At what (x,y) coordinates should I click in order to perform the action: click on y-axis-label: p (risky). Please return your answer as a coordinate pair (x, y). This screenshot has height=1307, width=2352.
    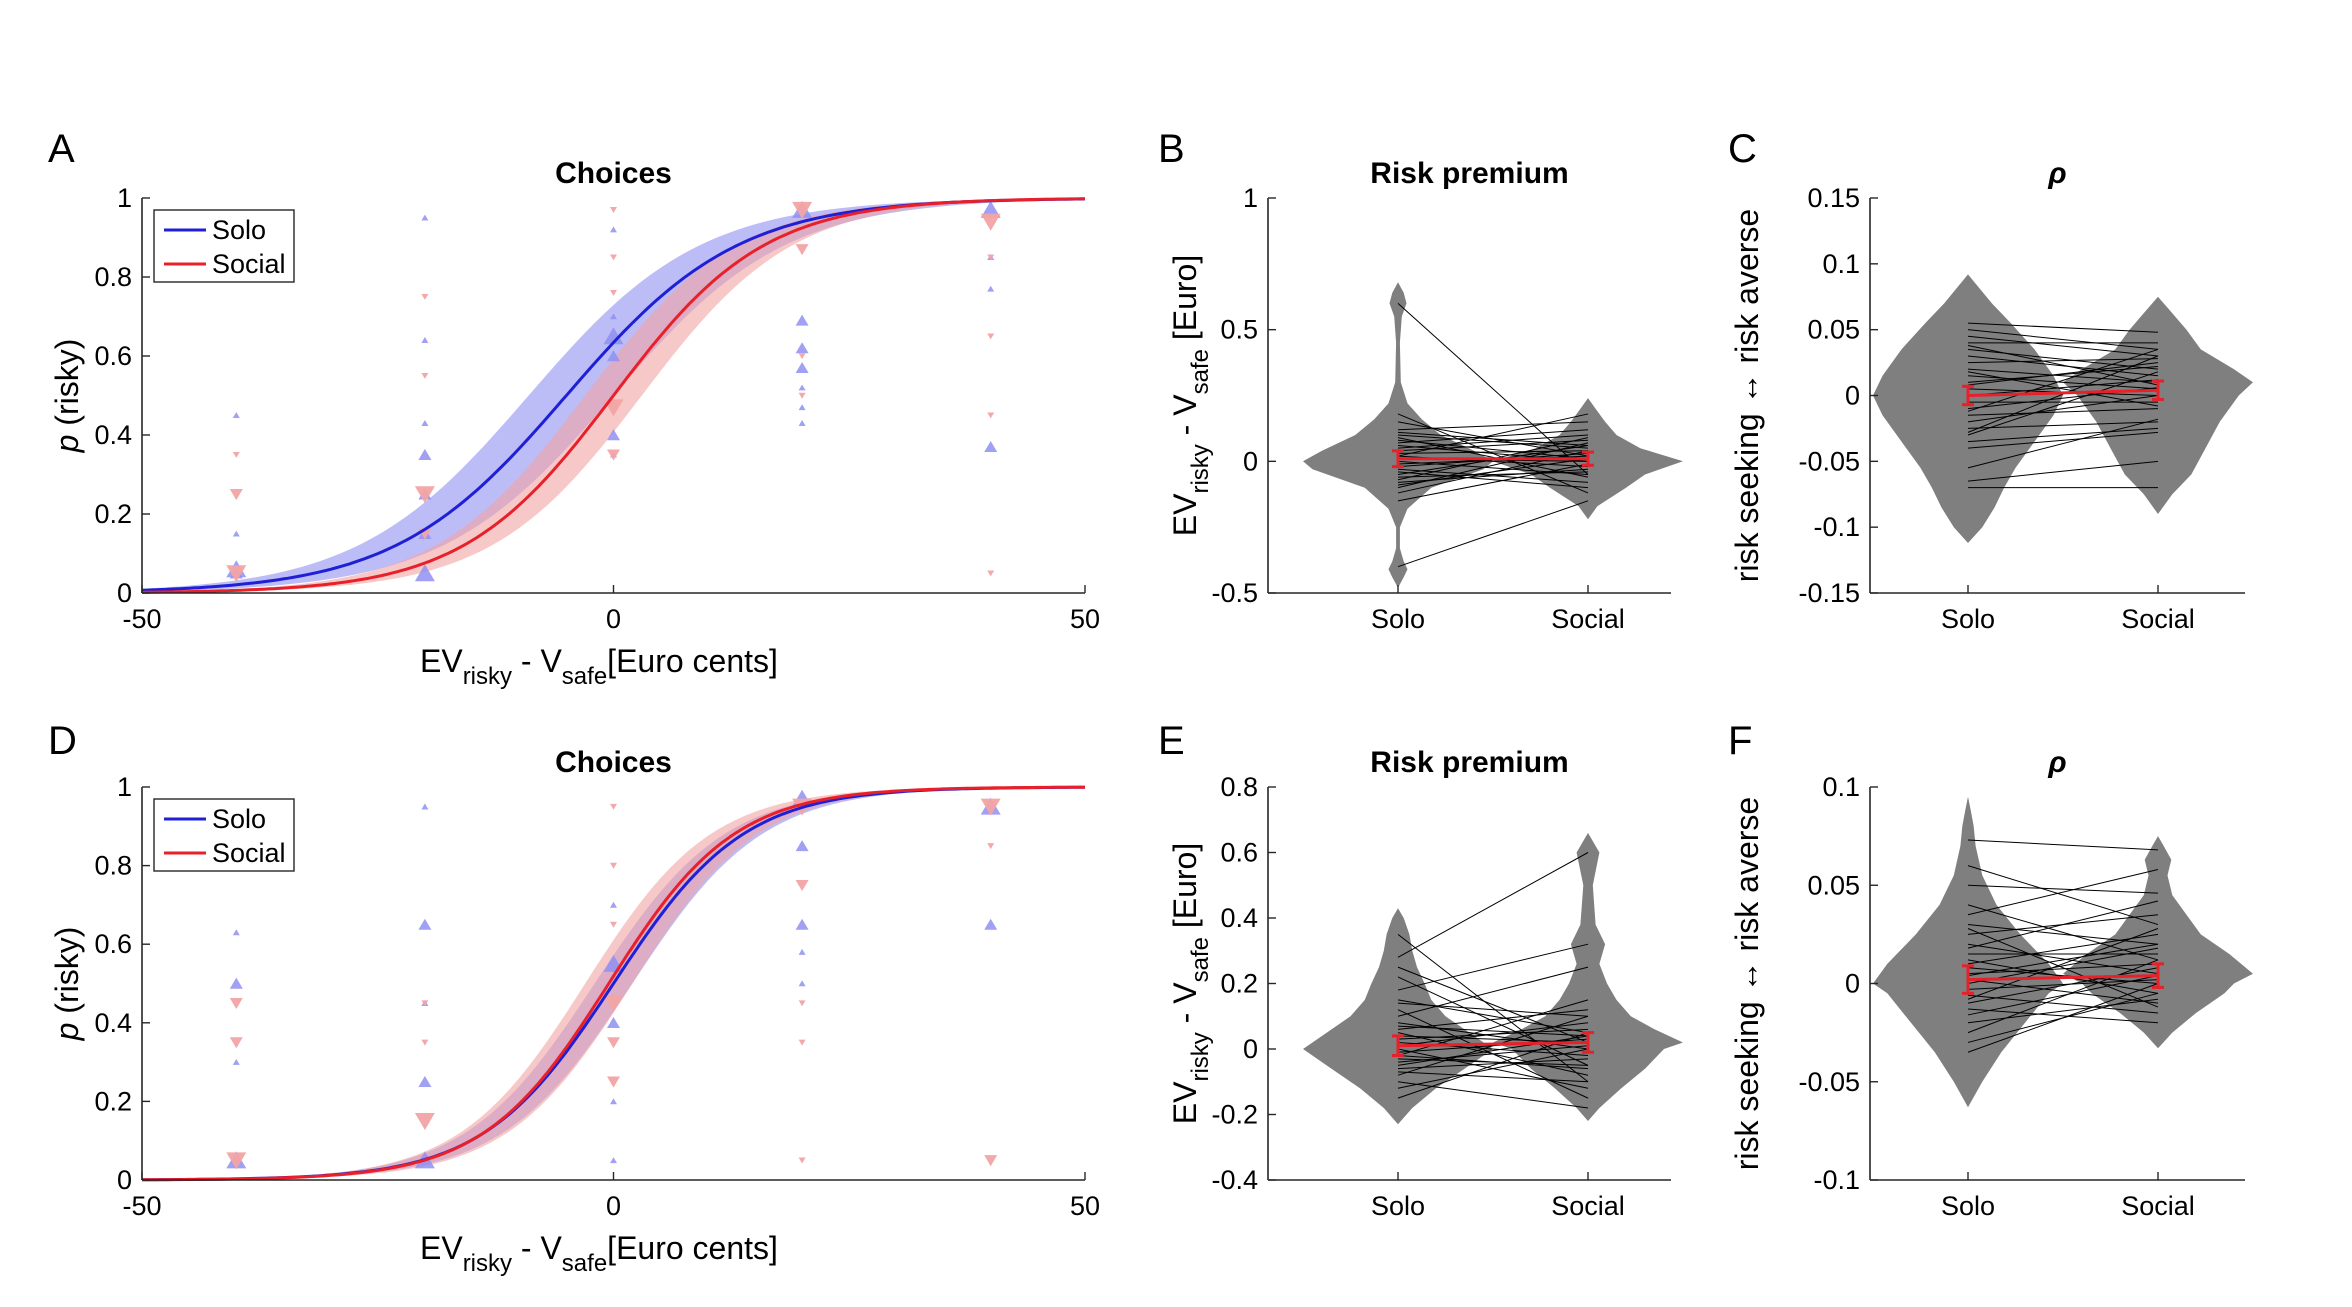
    Looking at the image, I should click on (67, 396).